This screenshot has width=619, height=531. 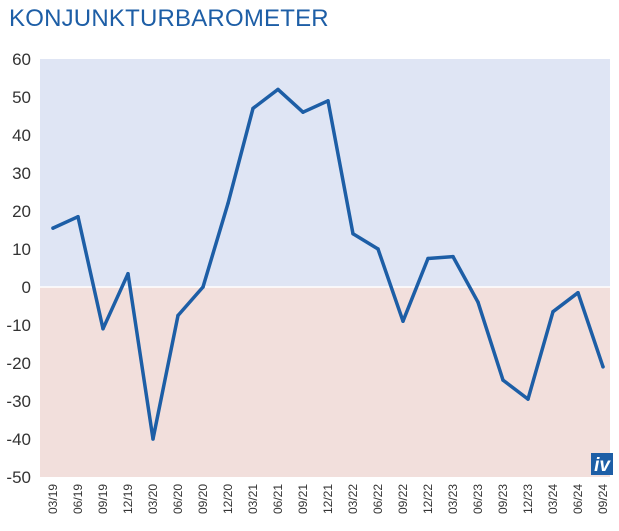 What do you see at coordinates (478, 499) in the screenshot?
I see `x-tick-label: 06/23` at bounding box center [478, 499].